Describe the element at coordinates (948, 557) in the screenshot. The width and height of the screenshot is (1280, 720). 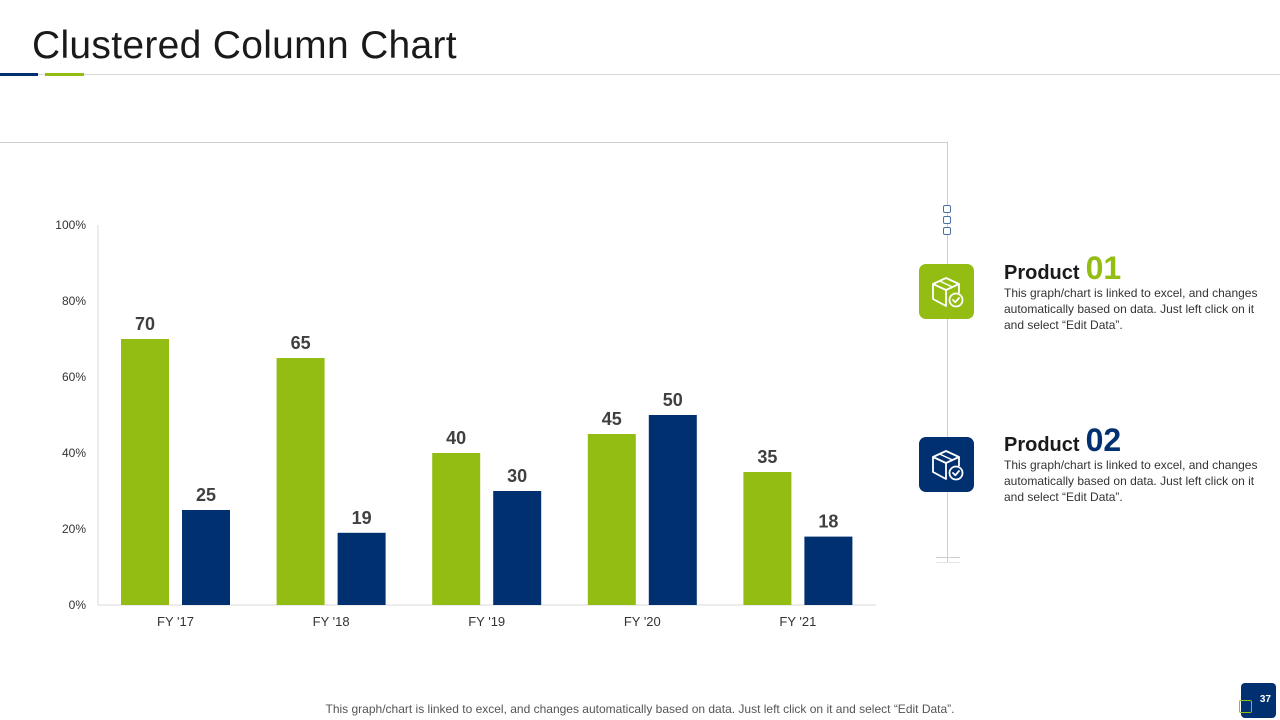
I see `timeline-end-cap` at that location.